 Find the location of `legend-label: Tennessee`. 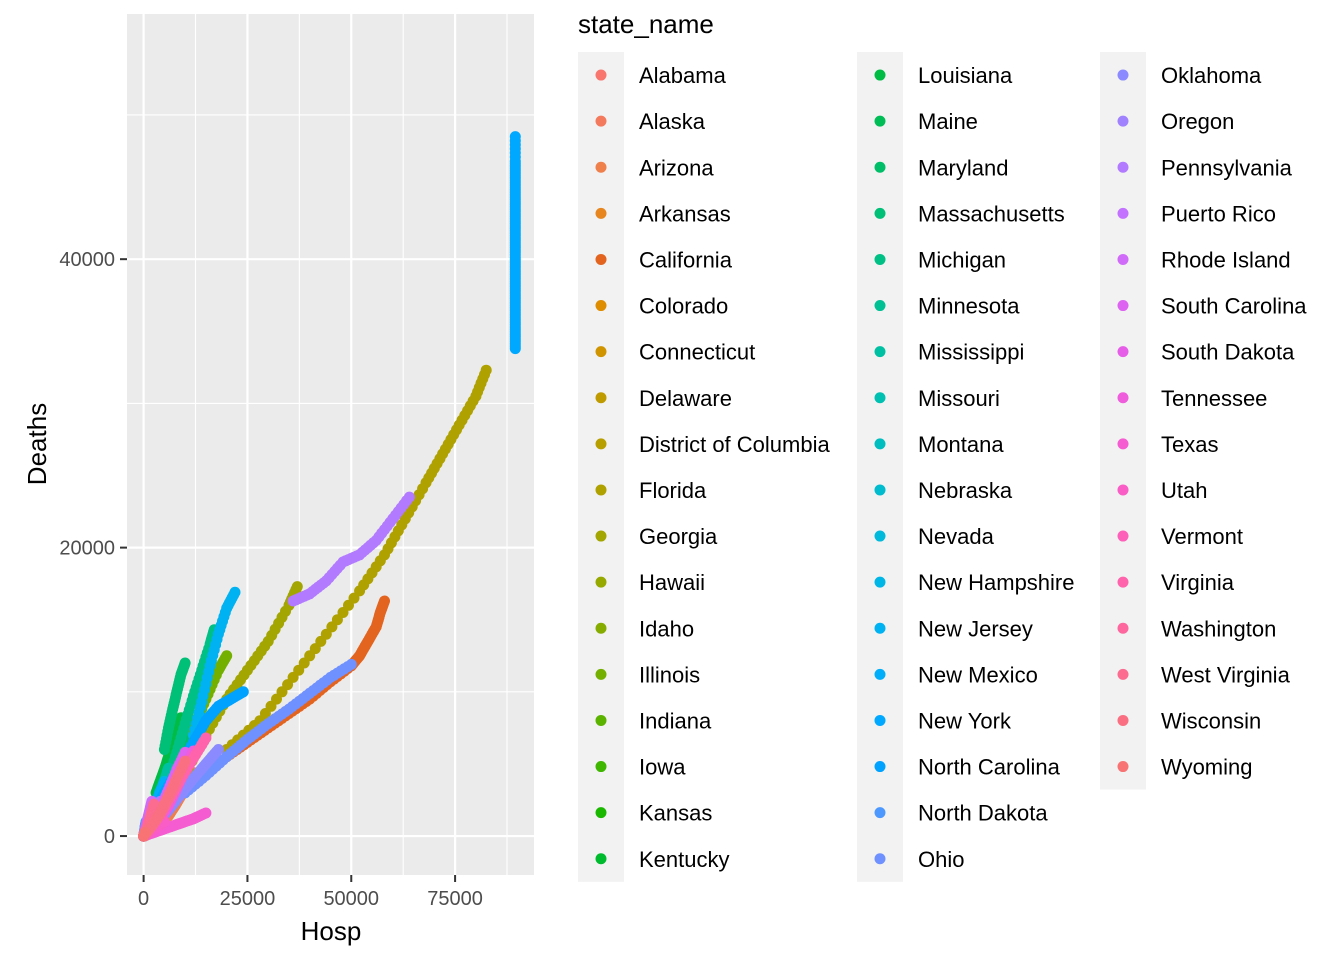

legend-label: Tennessee is located at coordinates (1214, 398).